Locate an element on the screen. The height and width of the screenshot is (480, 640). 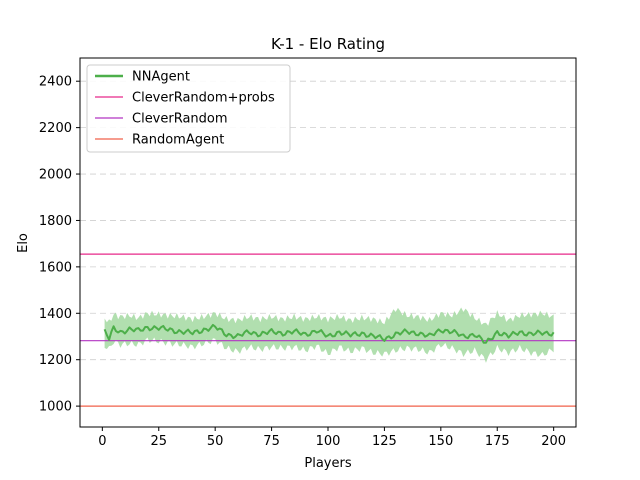
y-tick-label: 1200 is located at coordinates (55, 360).